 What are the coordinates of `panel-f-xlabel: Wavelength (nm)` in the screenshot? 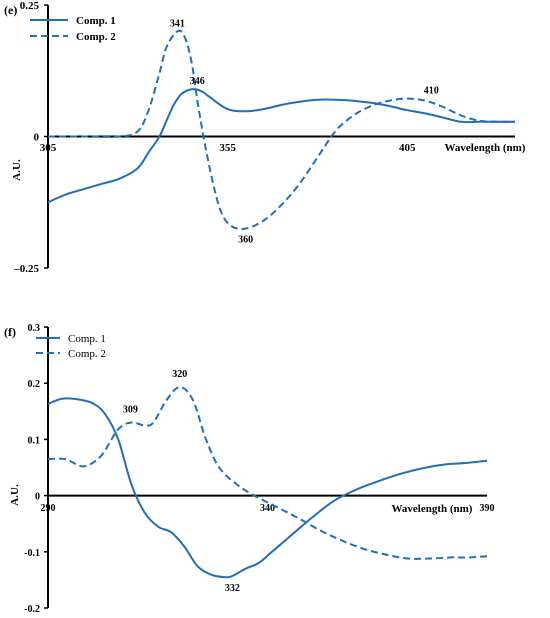 It's located at (432, 509).